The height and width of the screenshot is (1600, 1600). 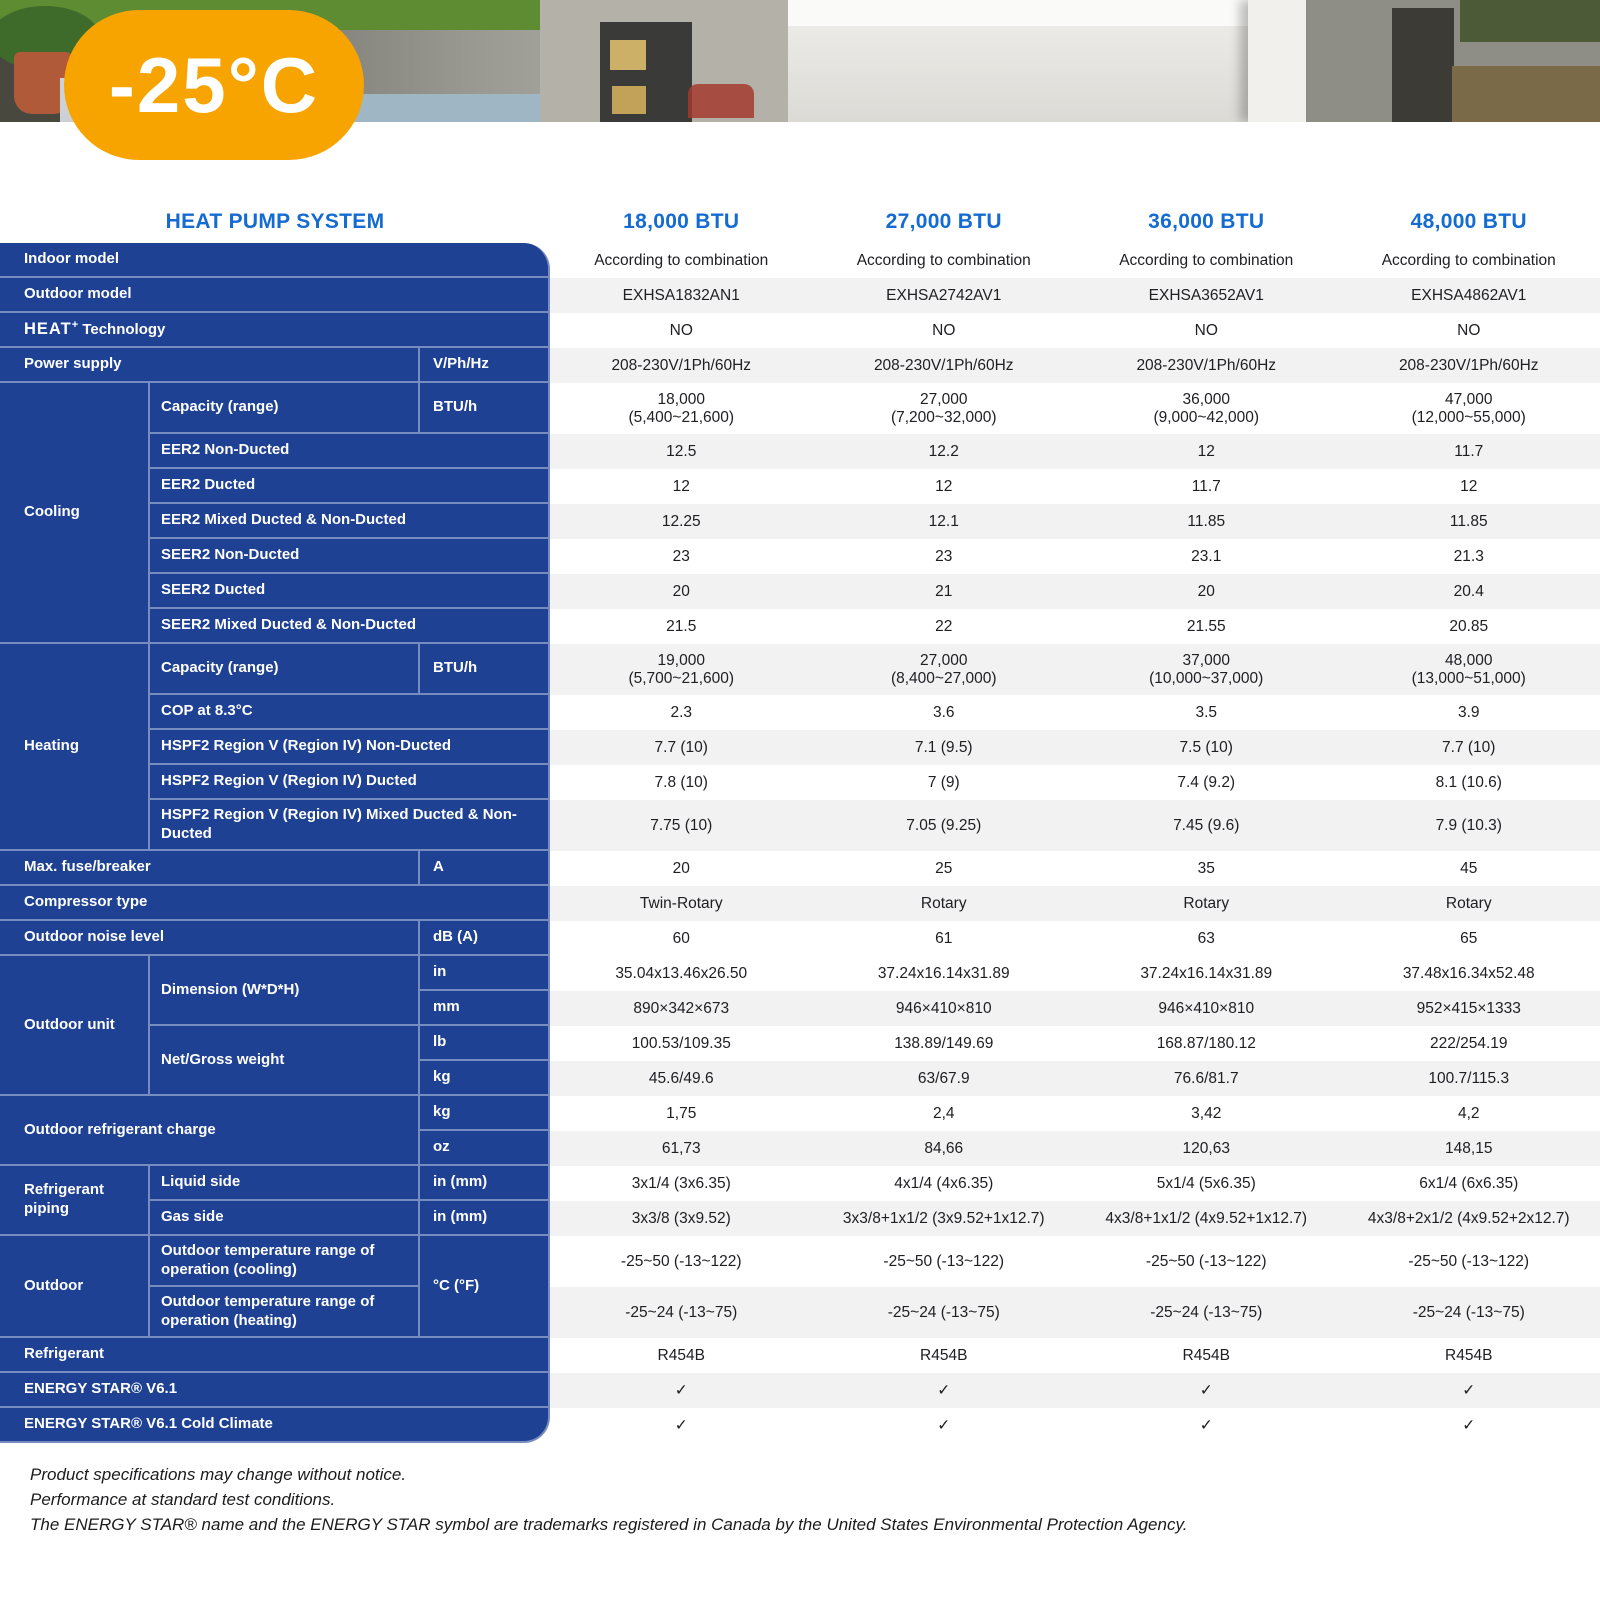 What do you see at coordinates (1206, 521) in the screenshot?
I see `spec-value: 11.85` at bounding box center [1206, 521].